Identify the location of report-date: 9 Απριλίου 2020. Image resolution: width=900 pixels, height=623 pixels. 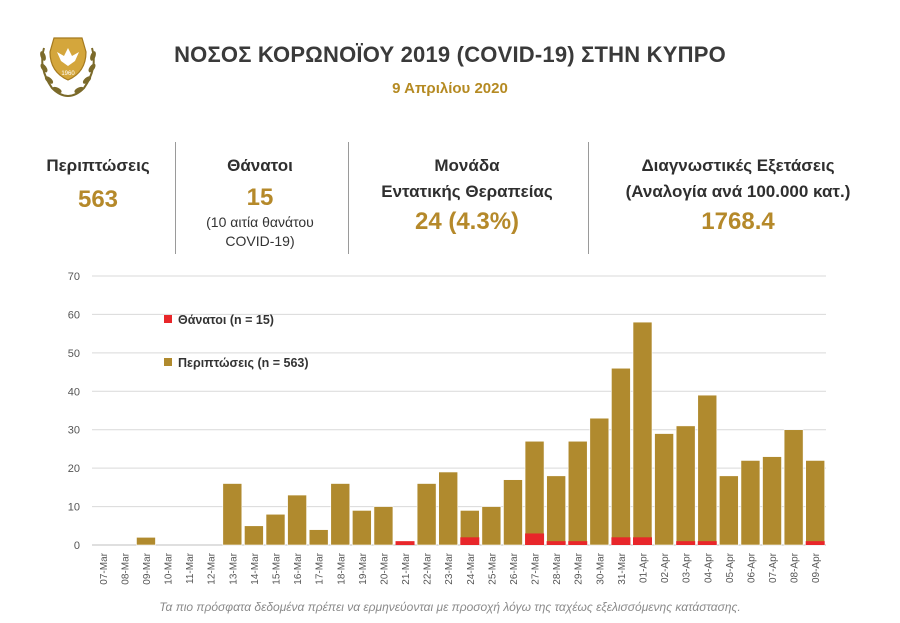
(450, 88).